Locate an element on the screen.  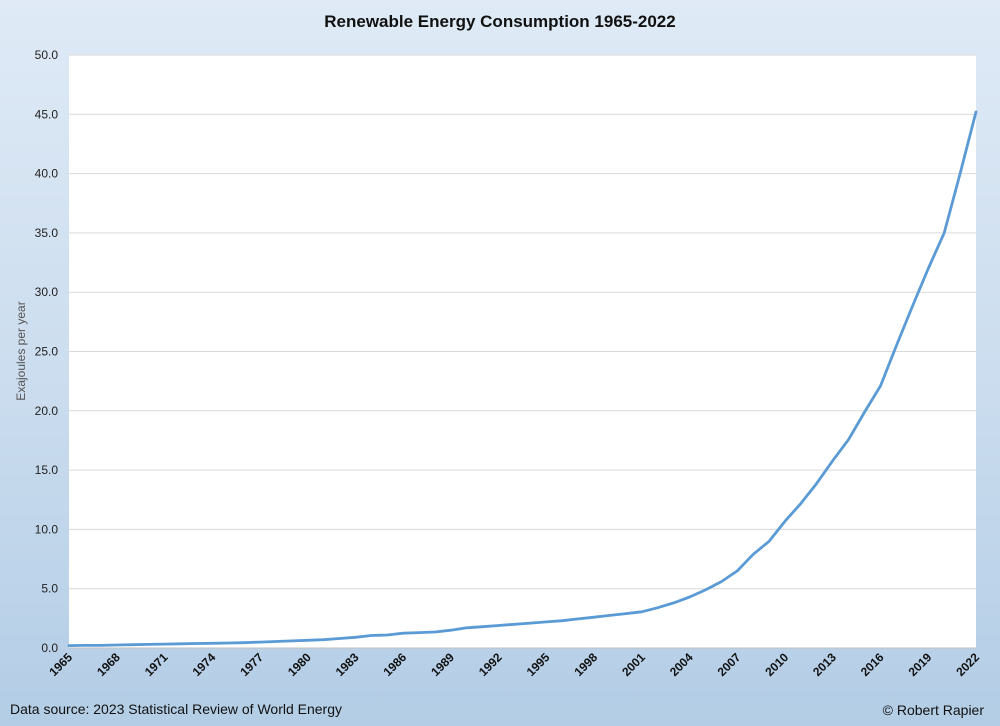
y-tick-label: 0.0 is located at coordinates (49, 648).